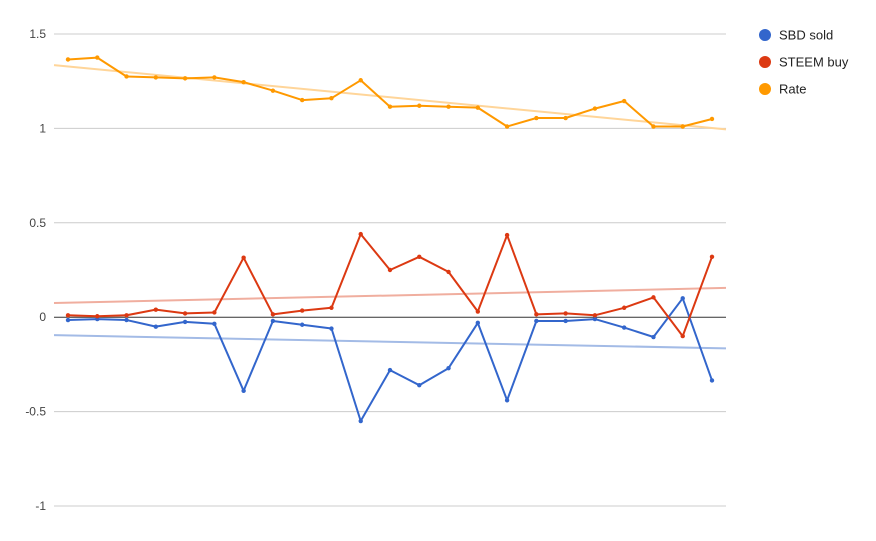 This screenshot has width=876, height=541. I want to click on legend-label: SBD sold, so click(806, 35).